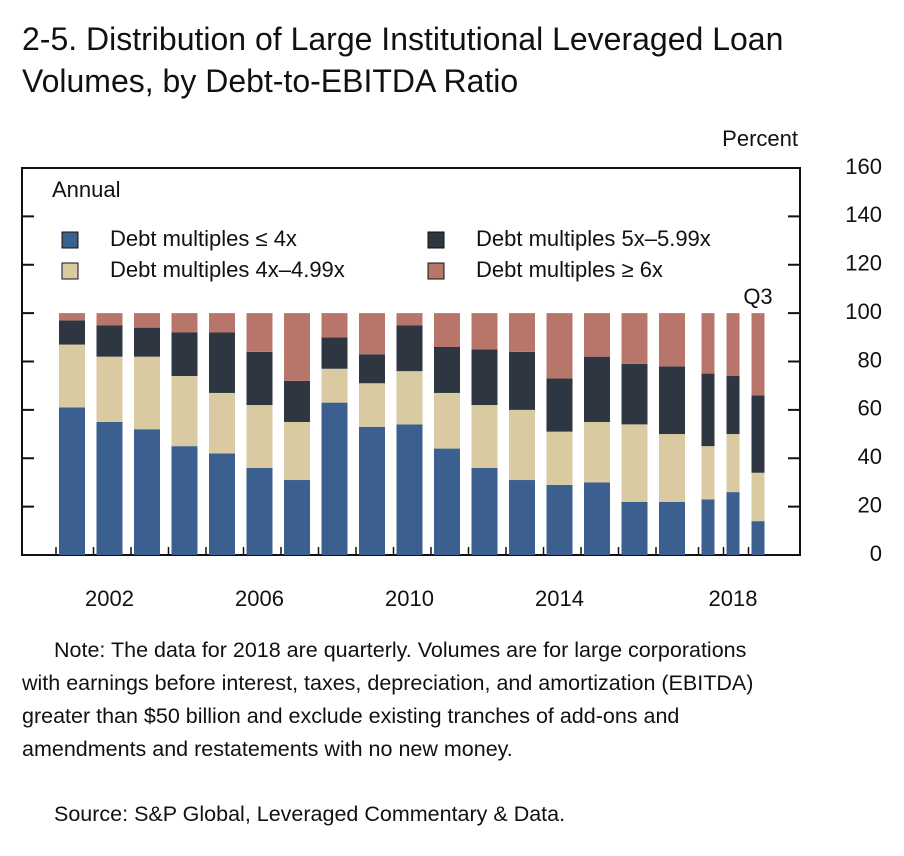  I want to click on y-tick-label: 20, so click(870, 504).